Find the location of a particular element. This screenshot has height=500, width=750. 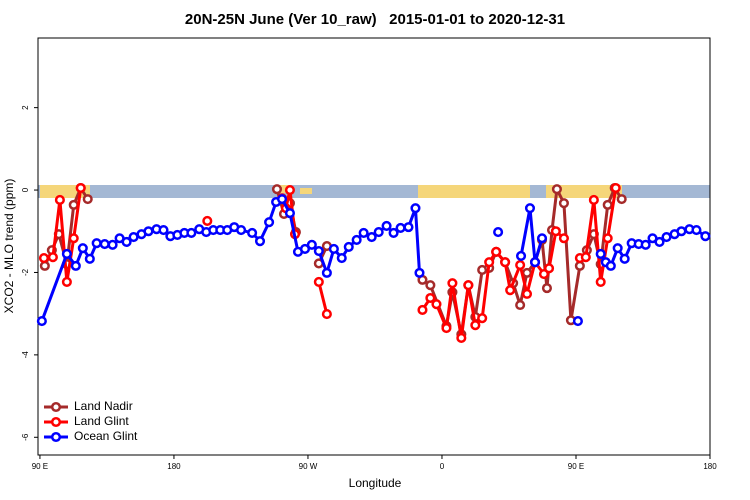

x-tick-label: 180 is located at coordinates (174, 466).